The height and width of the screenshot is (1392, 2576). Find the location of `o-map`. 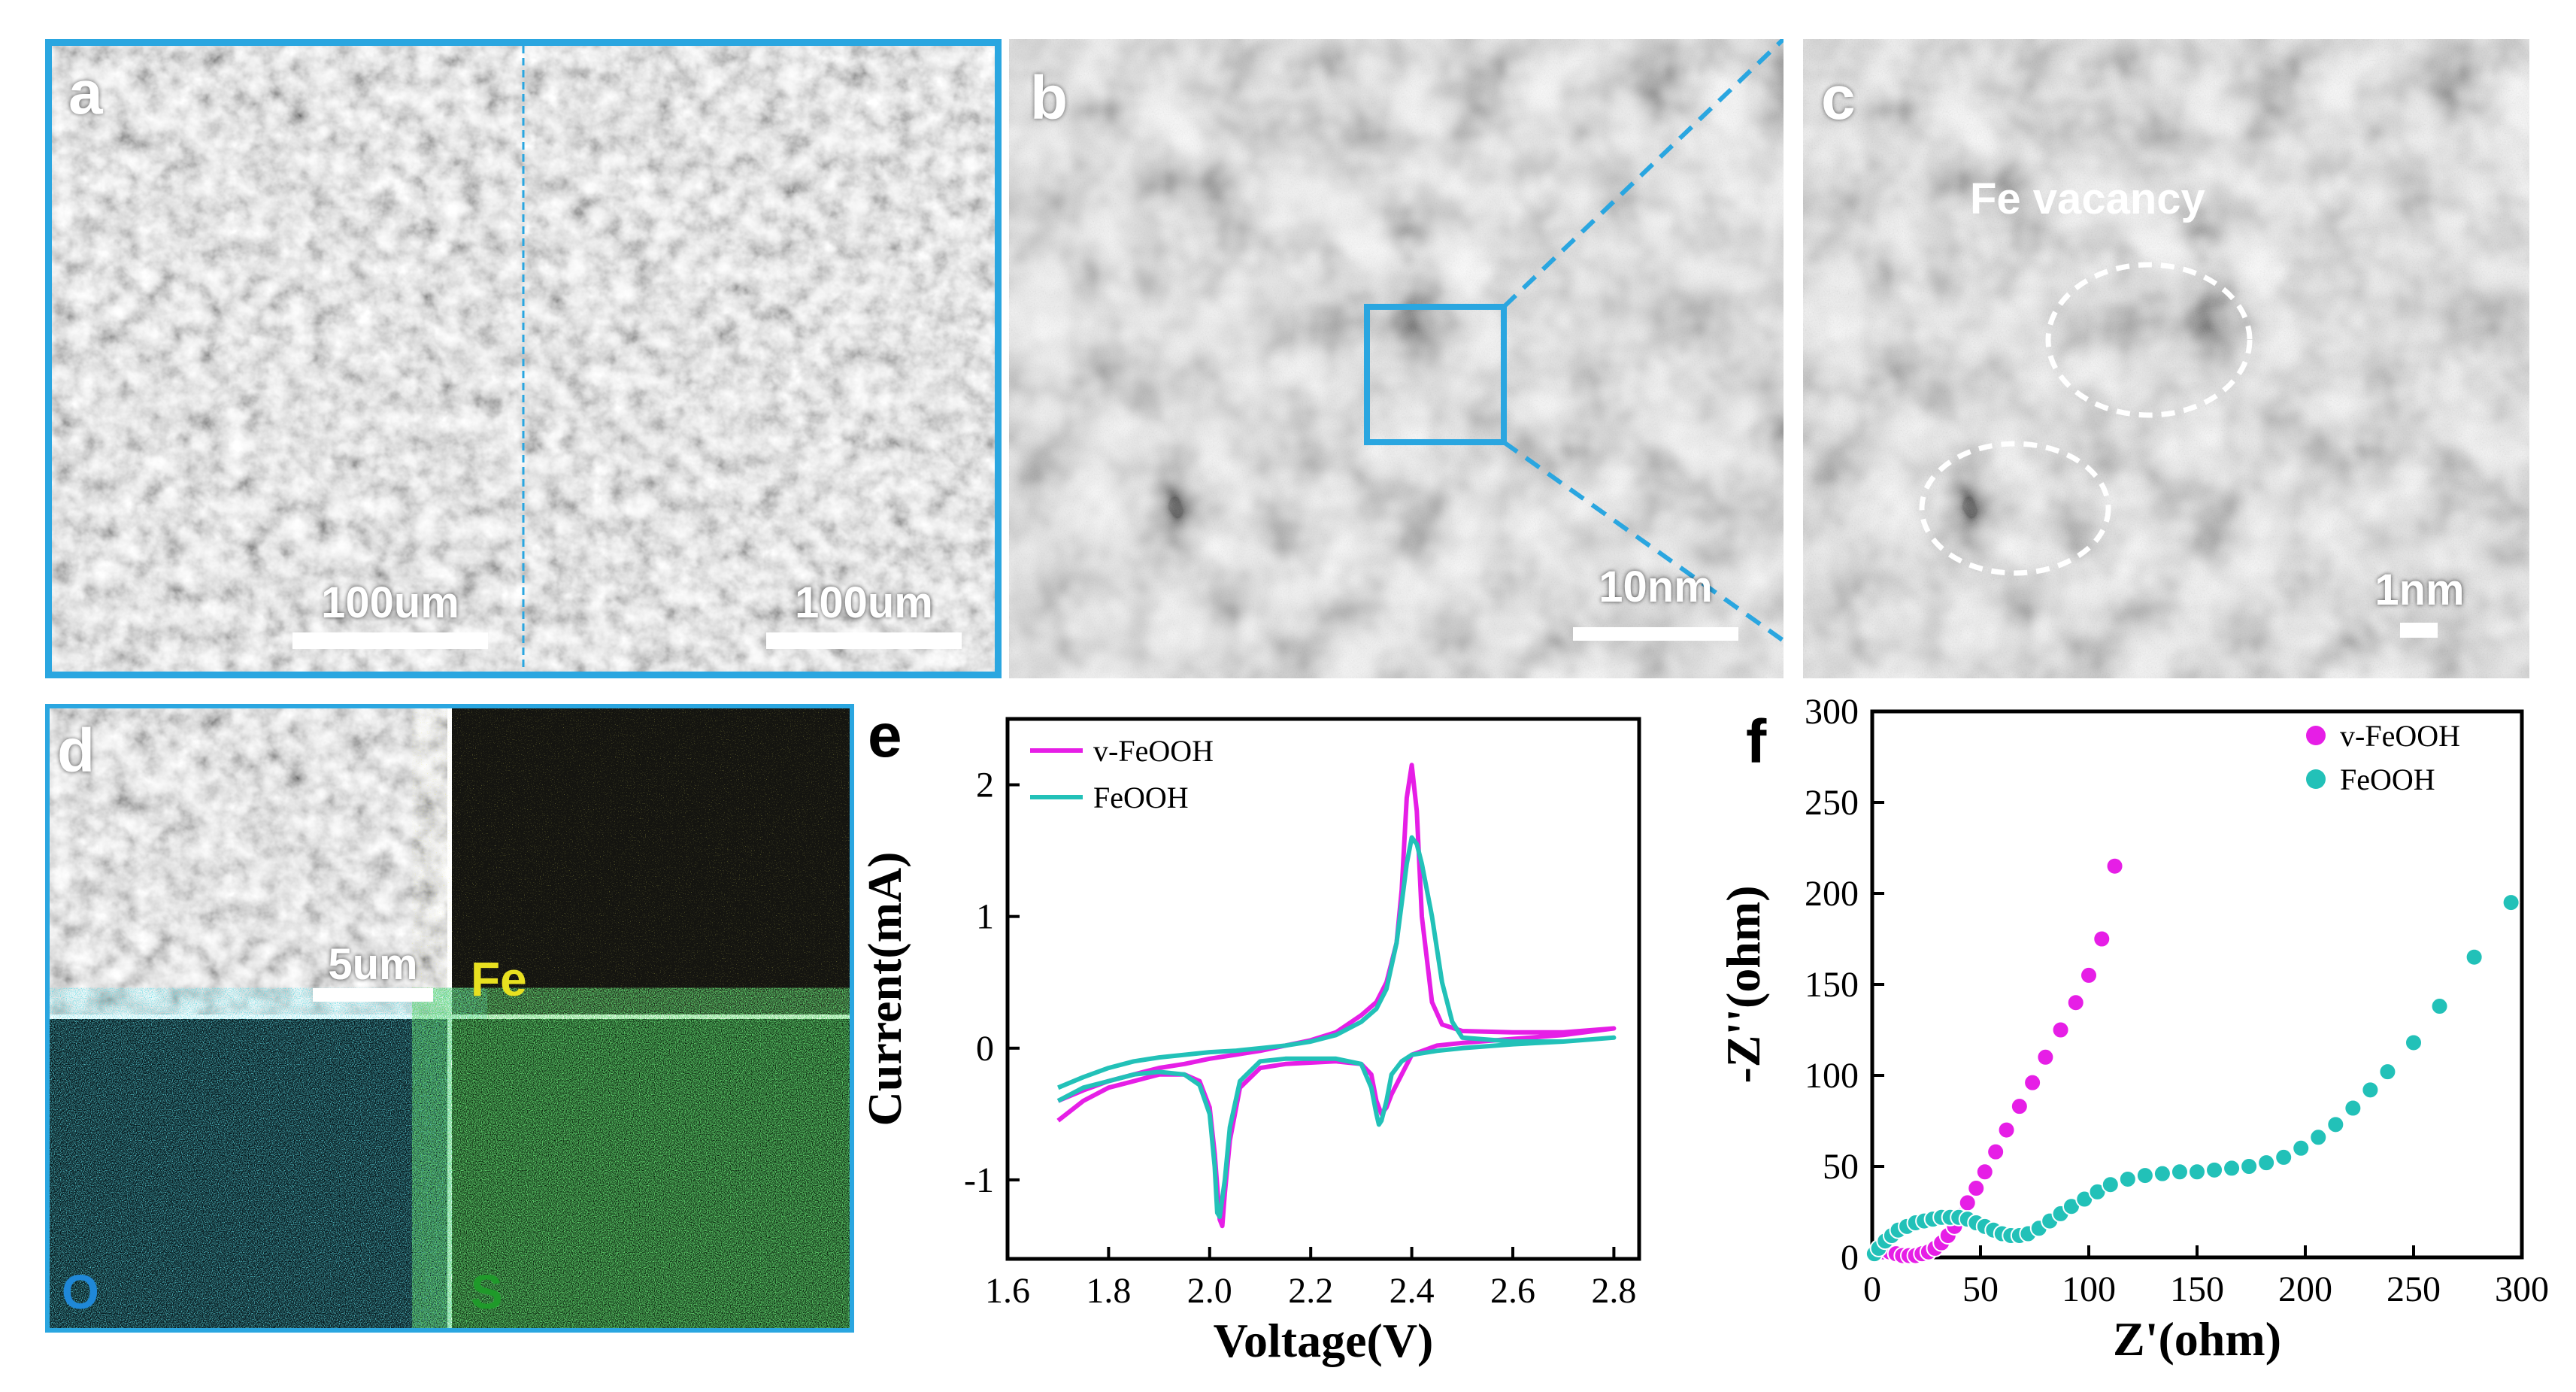

o-map is located at coordinates (248, 1173).